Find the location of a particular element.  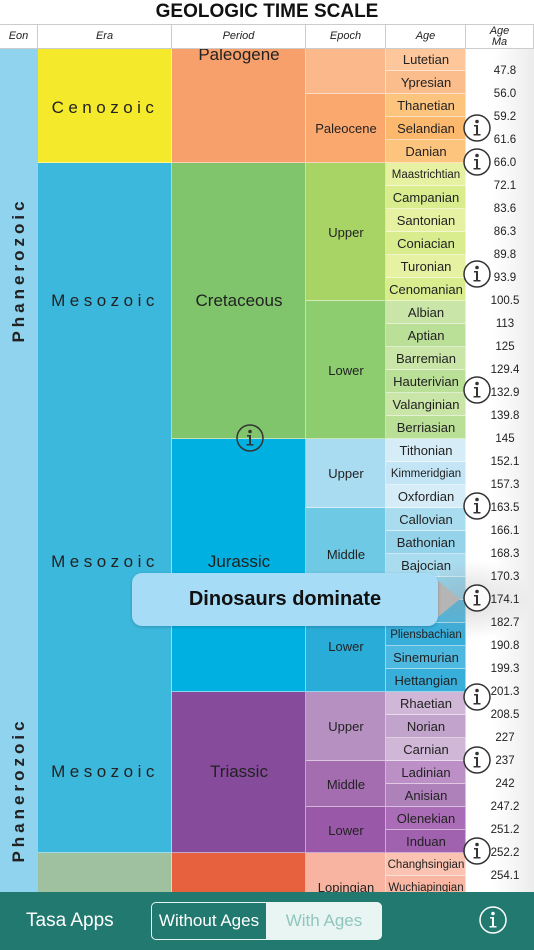

age-label: Turonian is located at coordinates (426, 266).